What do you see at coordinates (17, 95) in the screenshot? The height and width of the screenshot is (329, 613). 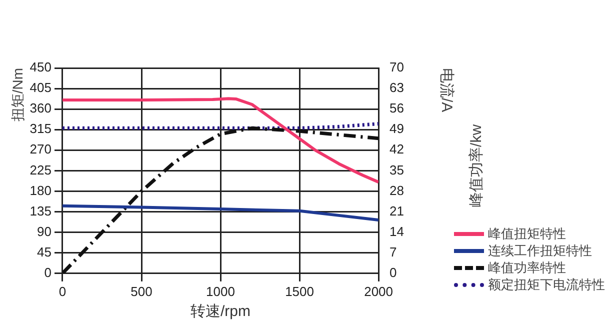 I see `y-axis-title: 扭矩/Nm` at bounding box center [17, 95].